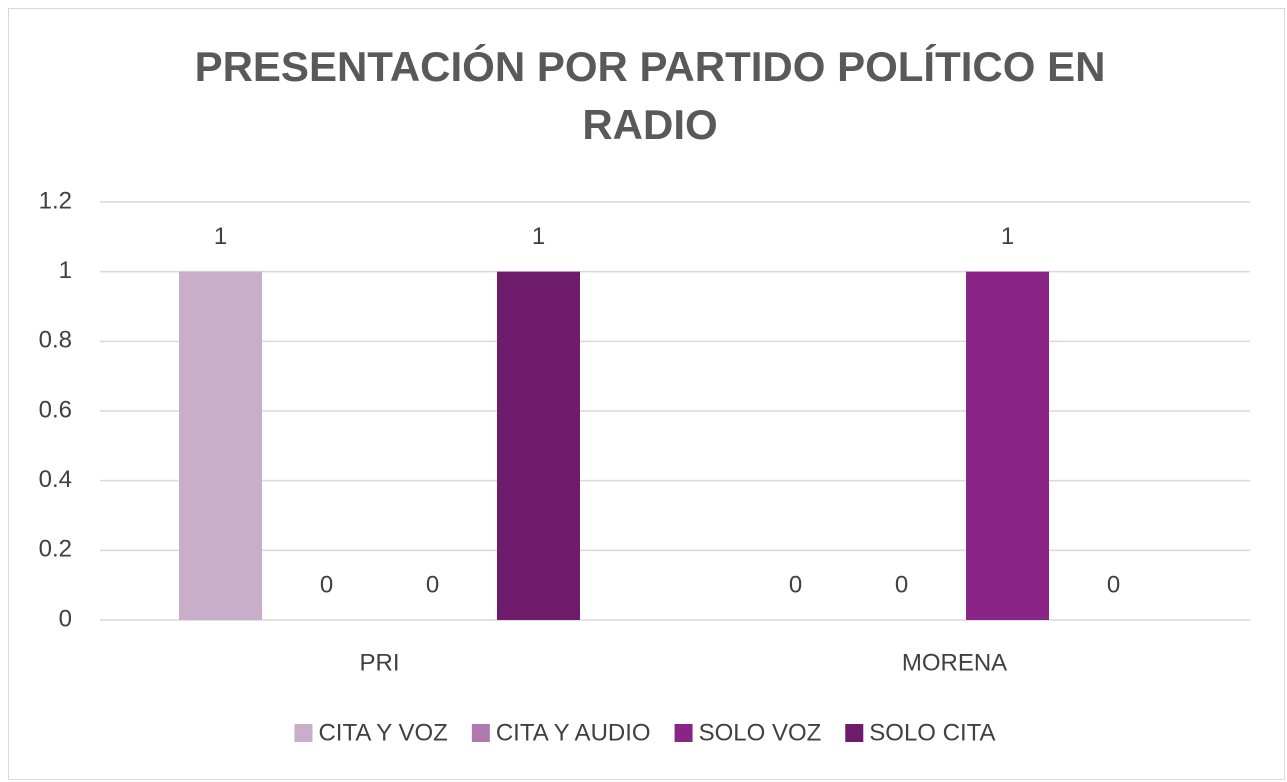  I want to click on y-tick-label: 1.2, so click(55, 200).